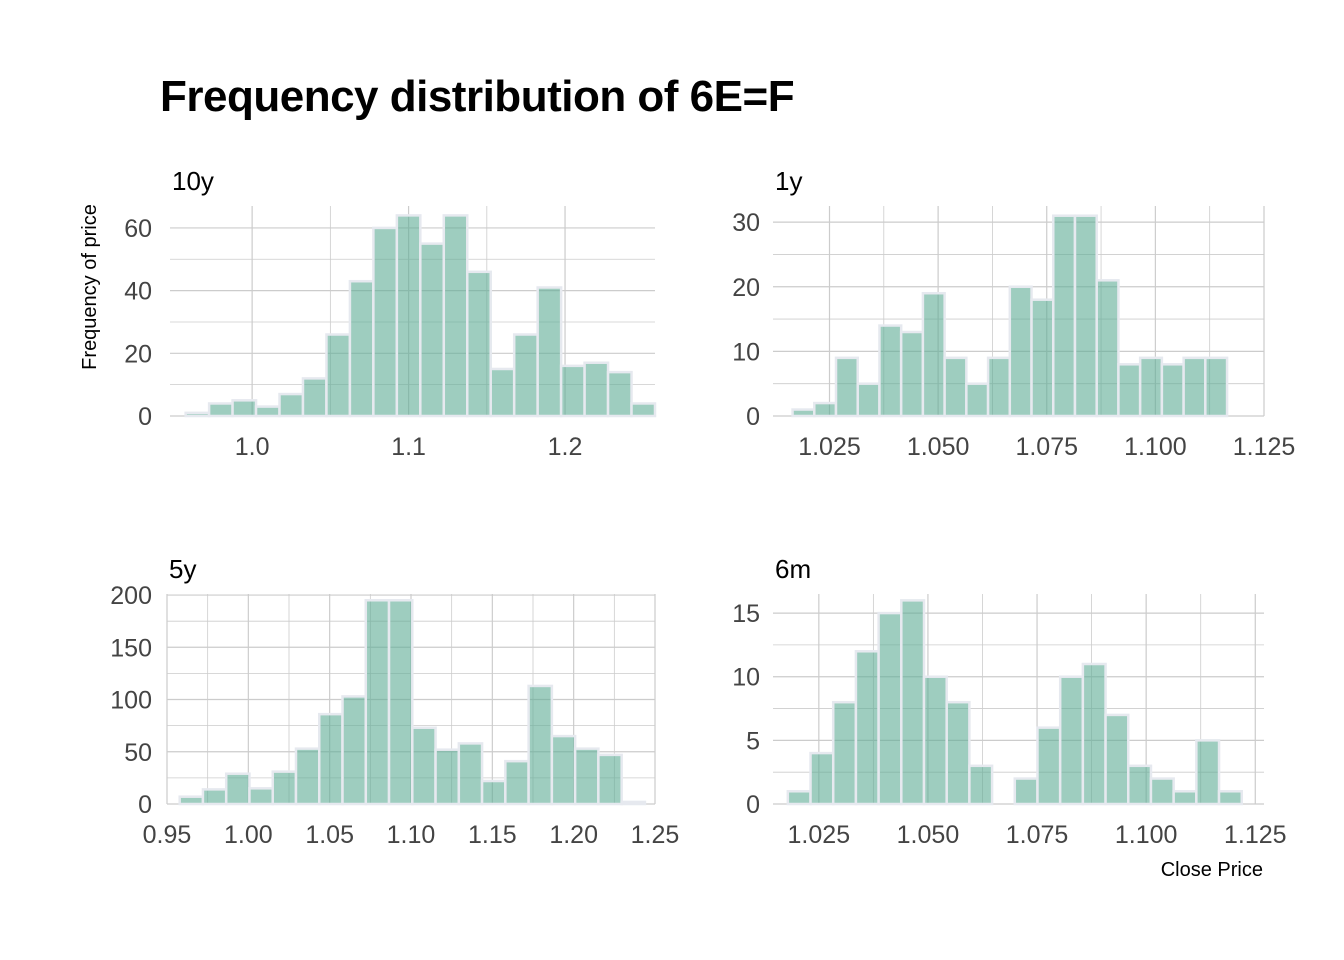 This screenshot has width=1344, height=960. Describe the element at coordinates (1212, 870) in the screenshot. I see `x-axis-title: Close Price` at that location.